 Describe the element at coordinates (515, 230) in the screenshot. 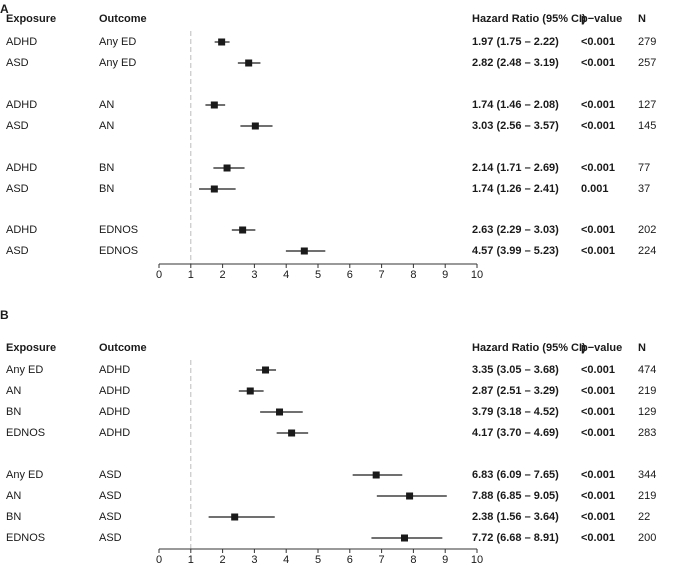

I see `row-hazard-ratio: 2.63 (2.29 – 3.03)` at that location.